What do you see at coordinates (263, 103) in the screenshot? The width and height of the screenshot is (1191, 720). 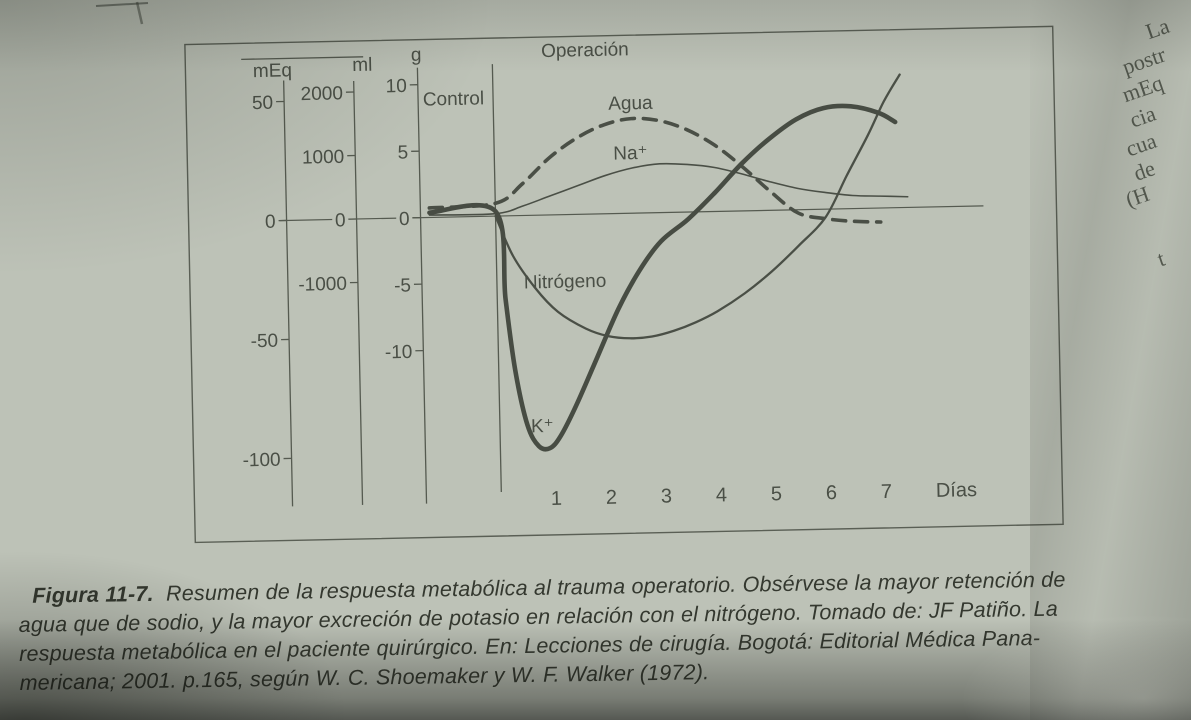 I see `tick-label-mEq-50: 50` at bounding box center [263, 103].